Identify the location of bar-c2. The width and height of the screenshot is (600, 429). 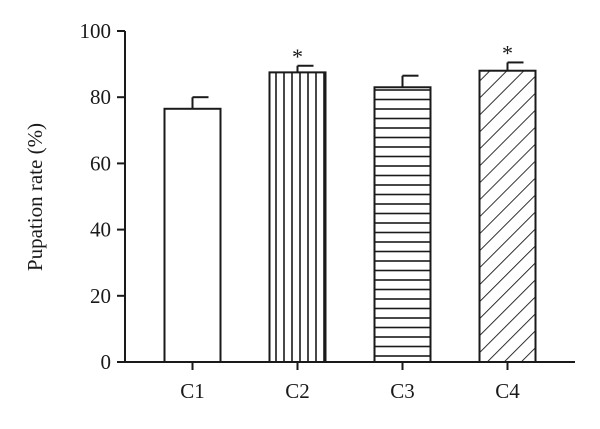
(297, 217).